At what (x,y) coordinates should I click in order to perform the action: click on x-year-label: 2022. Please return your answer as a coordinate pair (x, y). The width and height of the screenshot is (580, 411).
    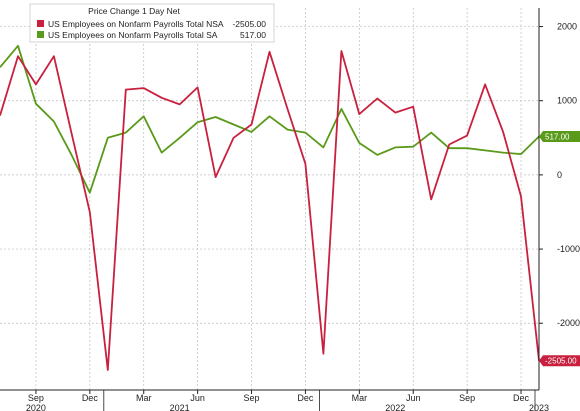
    Looking at the image, I should click on (395, 407).